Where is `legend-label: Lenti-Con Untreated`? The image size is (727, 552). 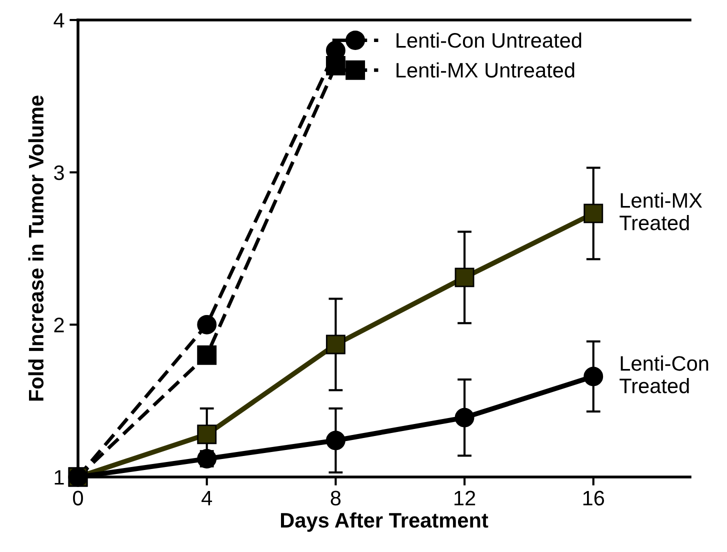 legend-label: Lenti-Con Untreated is located at coordinates (489, 40).